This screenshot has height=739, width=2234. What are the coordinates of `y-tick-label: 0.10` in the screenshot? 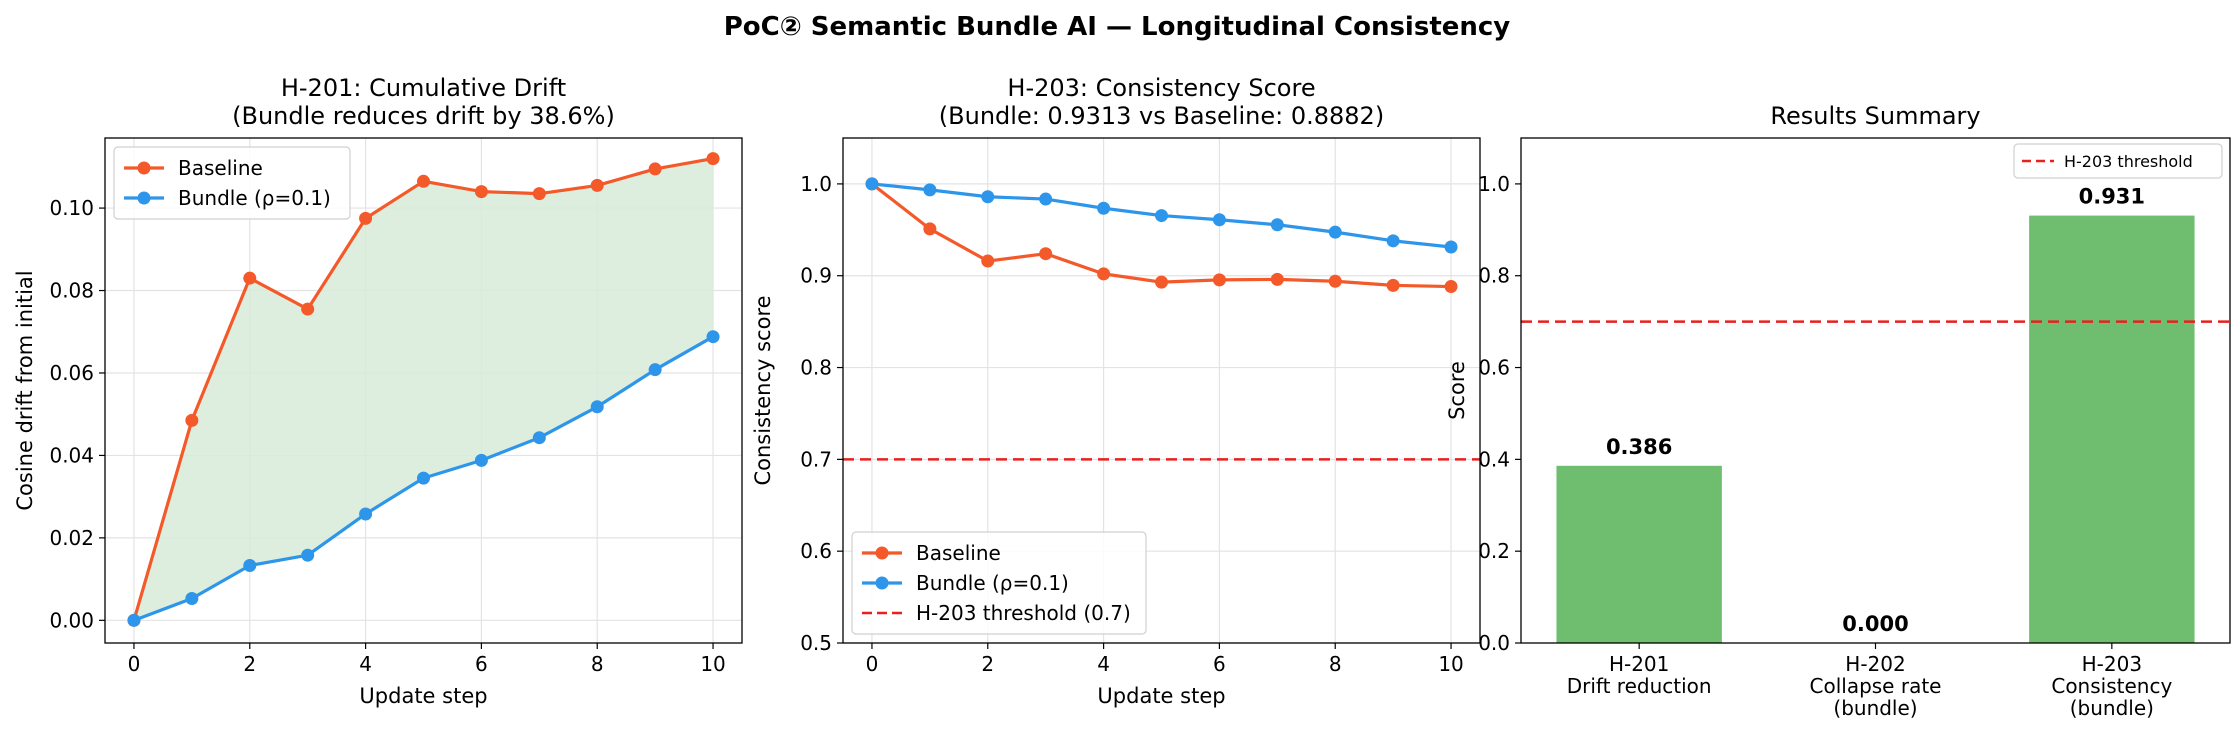 It's located at (71, 208).